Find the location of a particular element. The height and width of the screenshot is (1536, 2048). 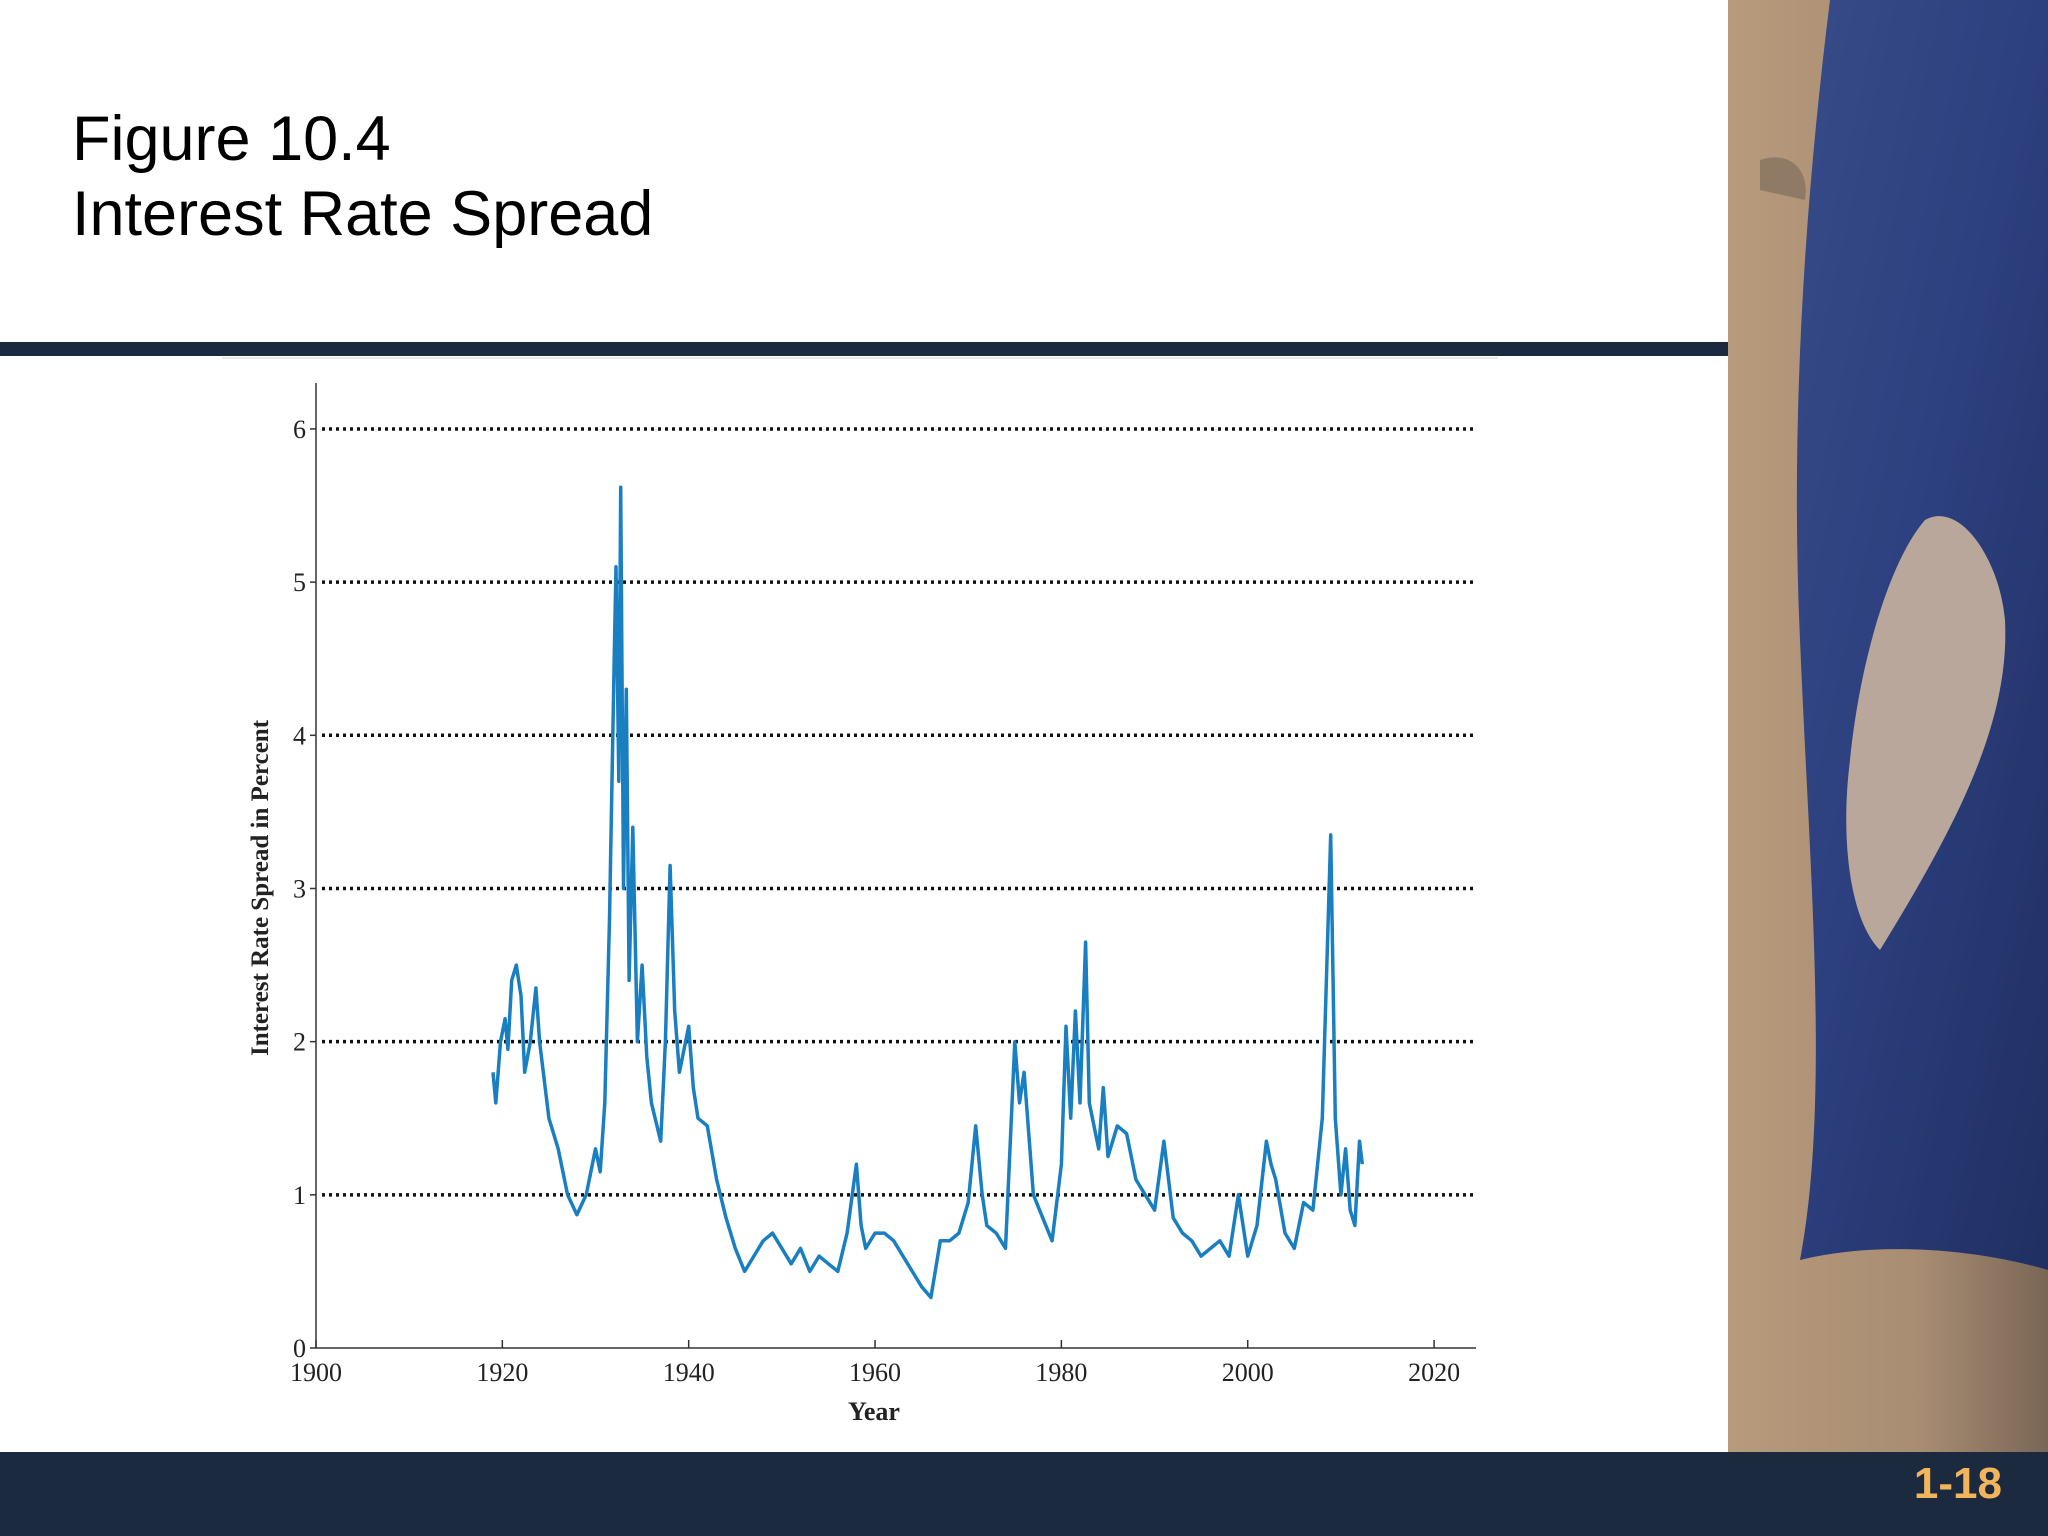

y-axis-label: Interest Rate Spread in Percent is located at coordinates (260, 887).